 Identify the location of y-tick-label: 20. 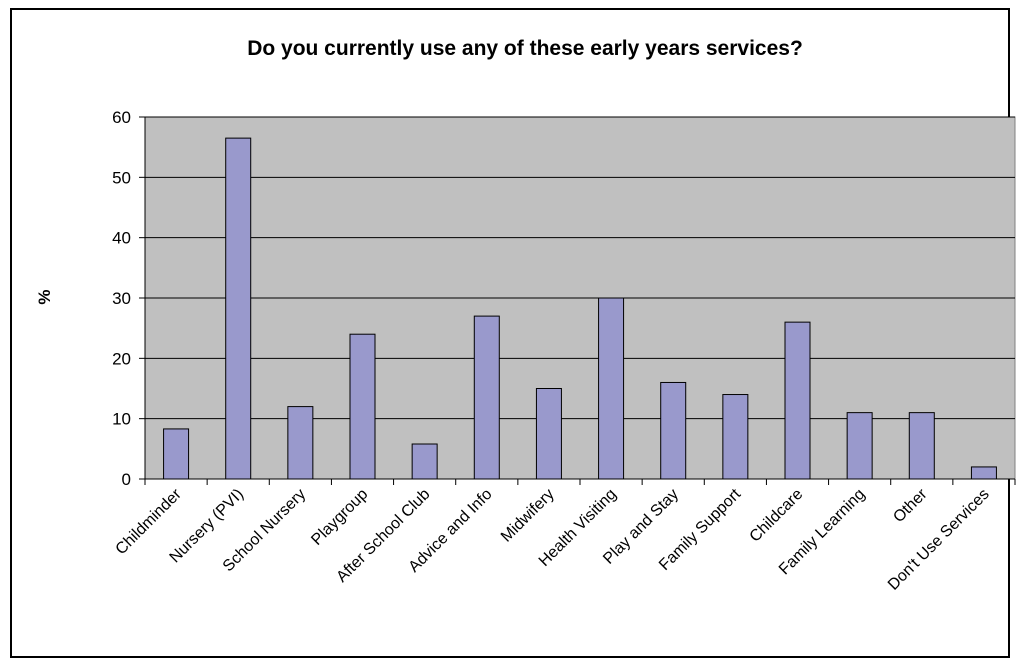
(121, 358).